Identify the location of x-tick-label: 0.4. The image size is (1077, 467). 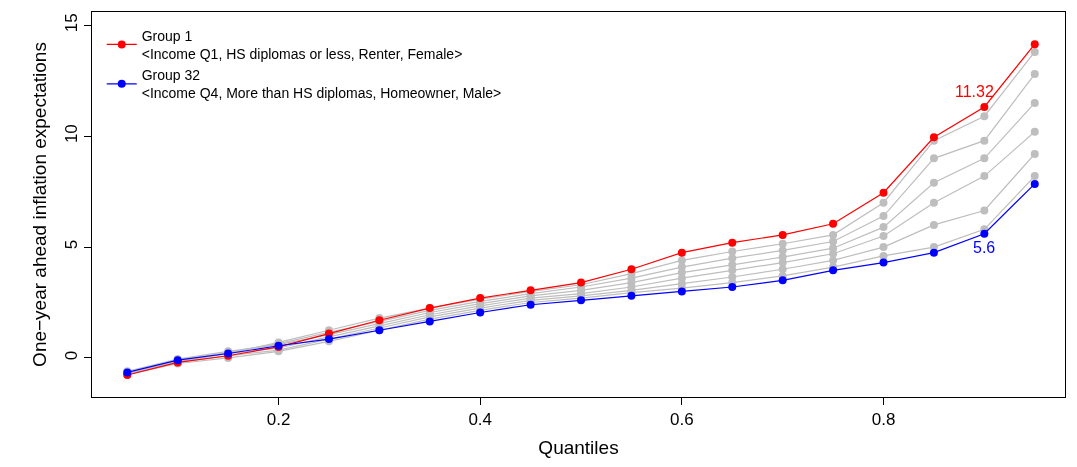
(480, 420).